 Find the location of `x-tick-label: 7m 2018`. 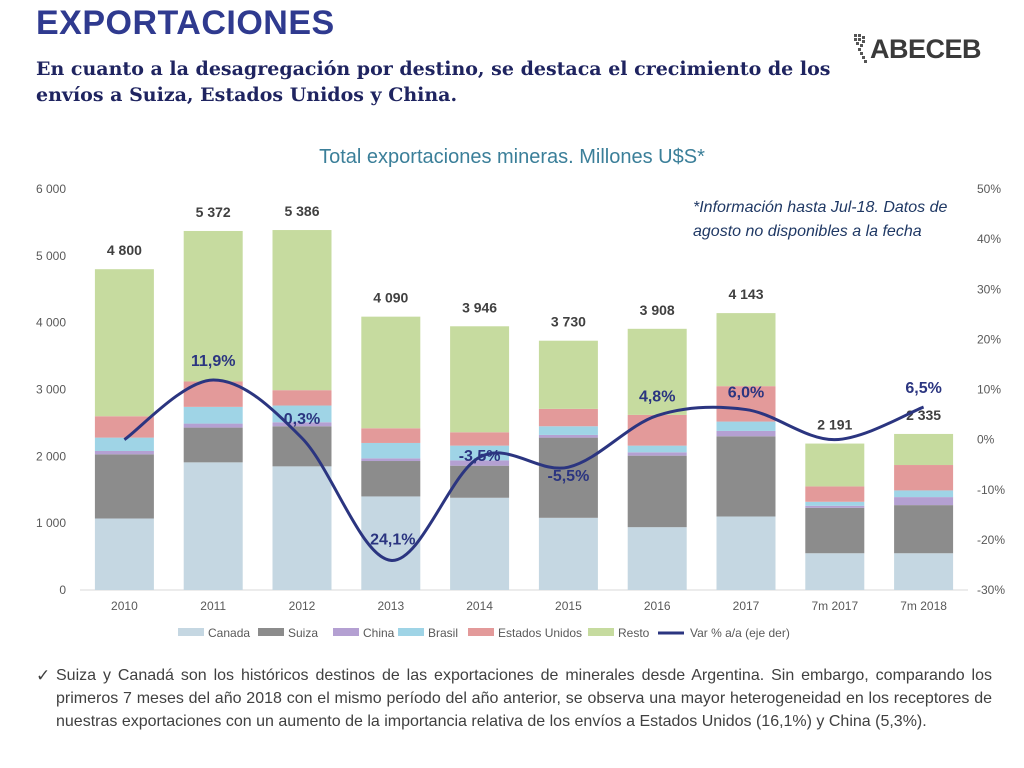

x-tick-label: 7m 2018 is located at coordinates (923, 606).